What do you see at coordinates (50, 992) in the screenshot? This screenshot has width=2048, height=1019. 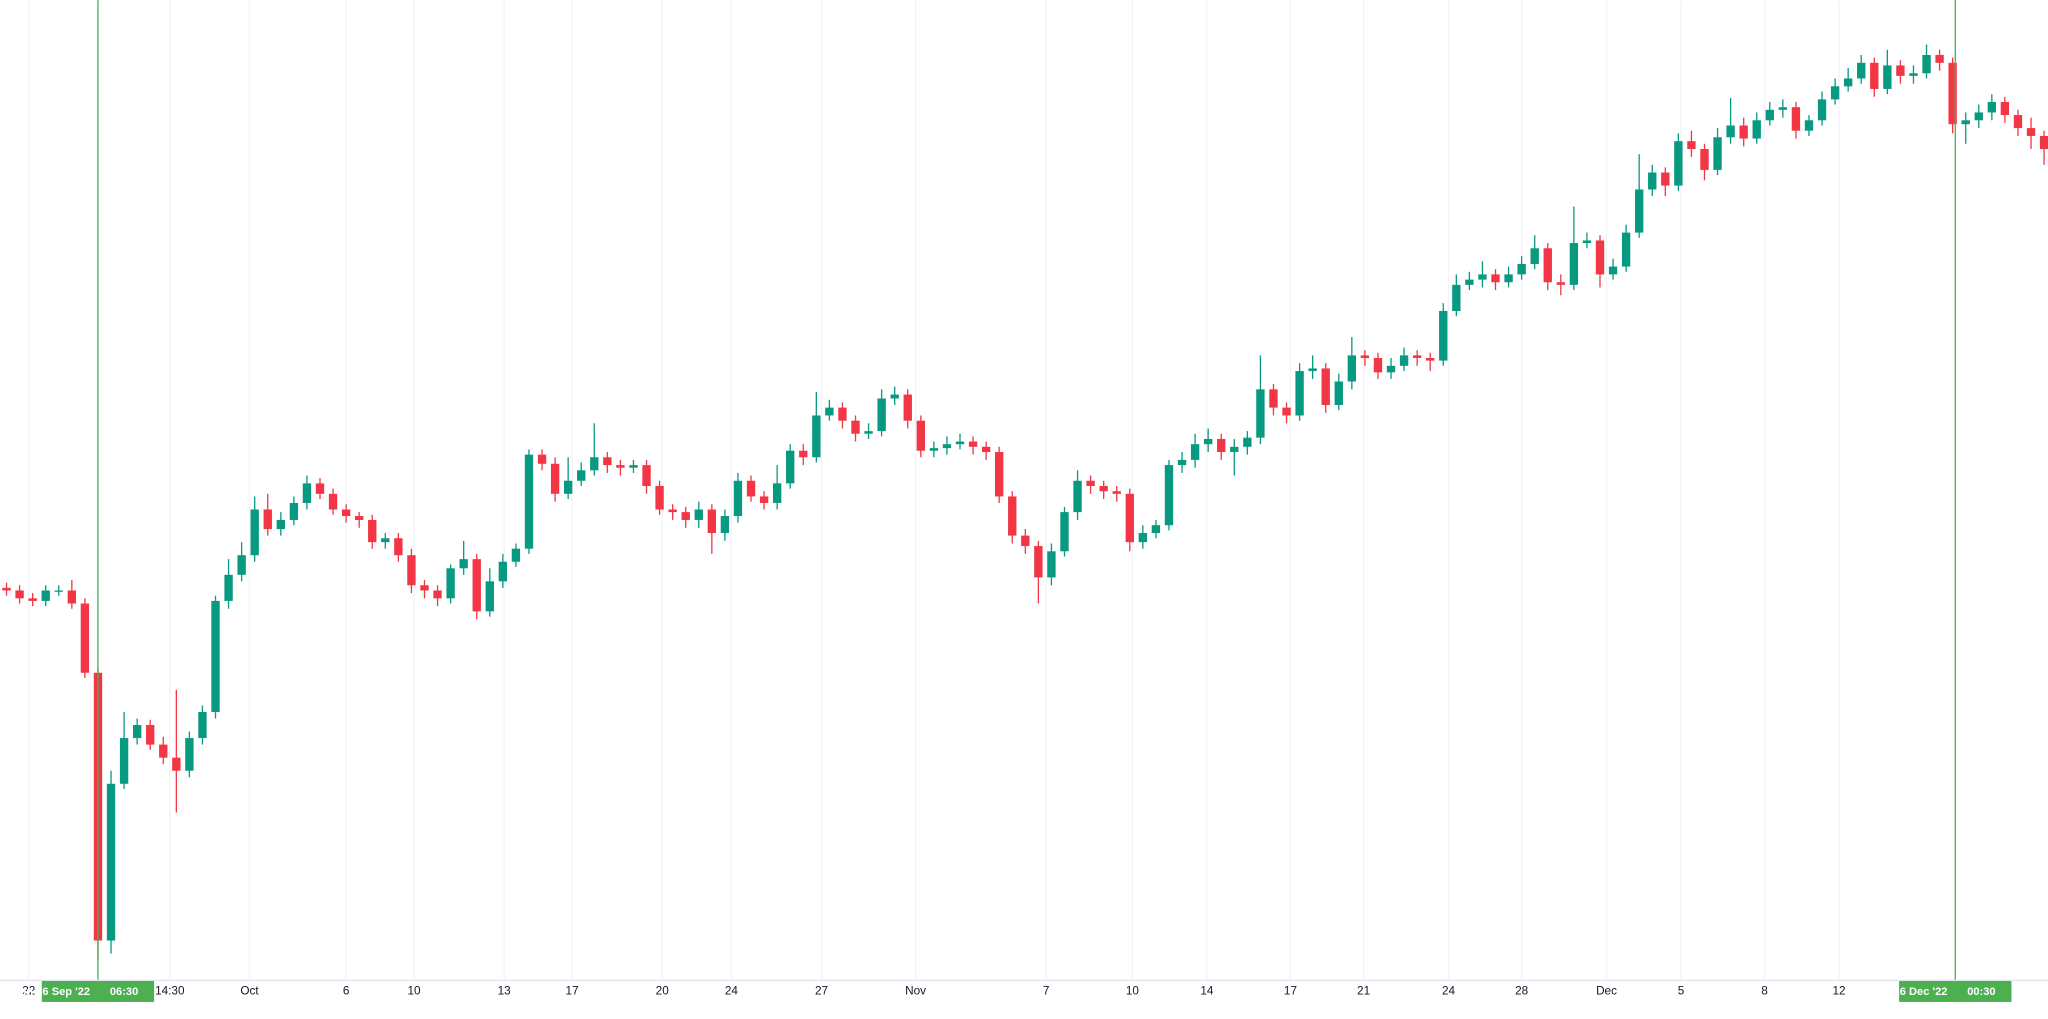 I see `crosshair-date: Mon 26 Sep '22` at bounding box center [50, 992].